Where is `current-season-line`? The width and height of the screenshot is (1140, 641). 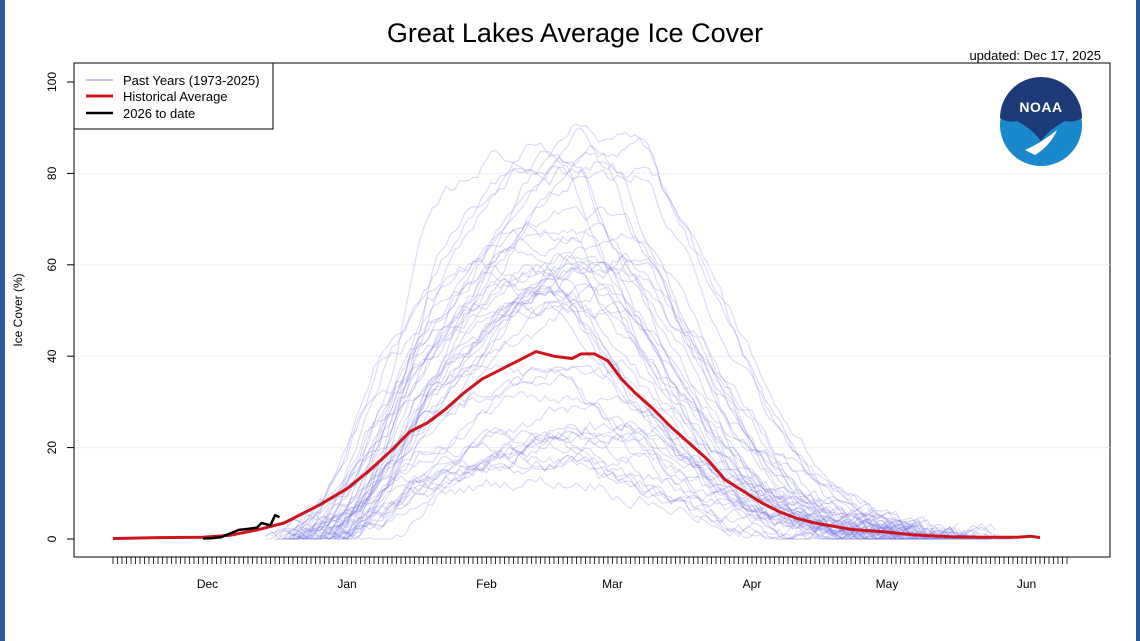
current-season-line is located at coordinates (241, 526).